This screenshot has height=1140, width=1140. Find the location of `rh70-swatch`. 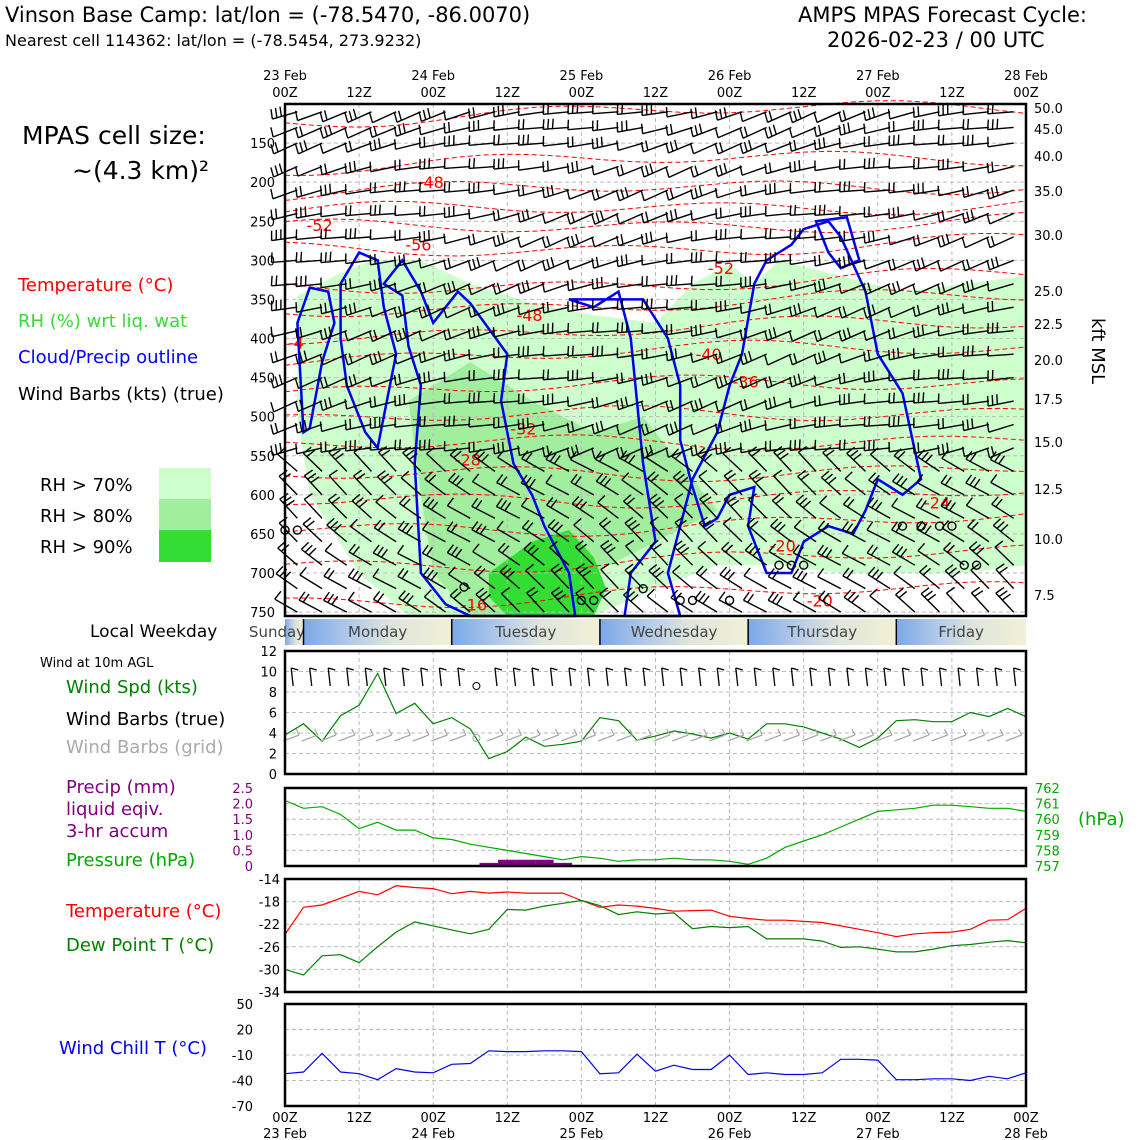

rh70-swatch is located at coordinates (185, 483).